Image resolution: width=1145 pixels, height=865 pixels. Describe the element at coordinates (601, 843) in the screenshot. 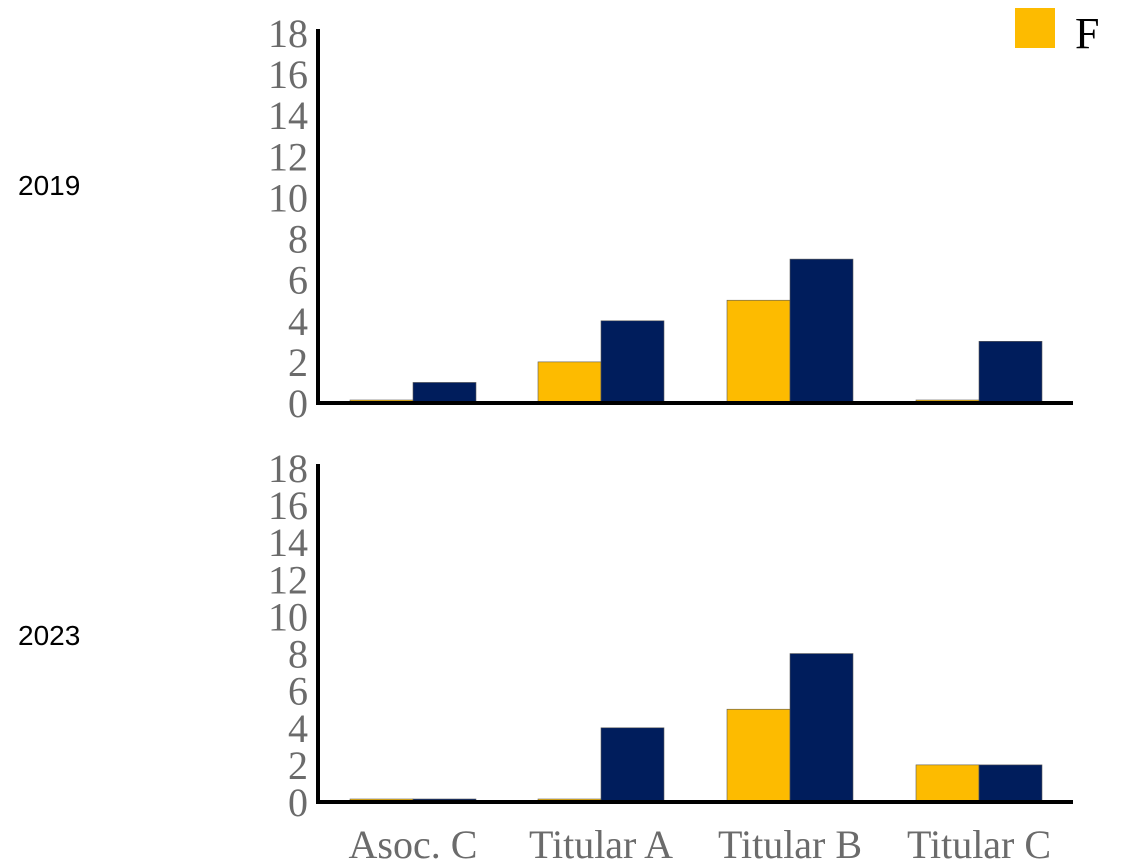

I see `category-label: Titular A` at that location.